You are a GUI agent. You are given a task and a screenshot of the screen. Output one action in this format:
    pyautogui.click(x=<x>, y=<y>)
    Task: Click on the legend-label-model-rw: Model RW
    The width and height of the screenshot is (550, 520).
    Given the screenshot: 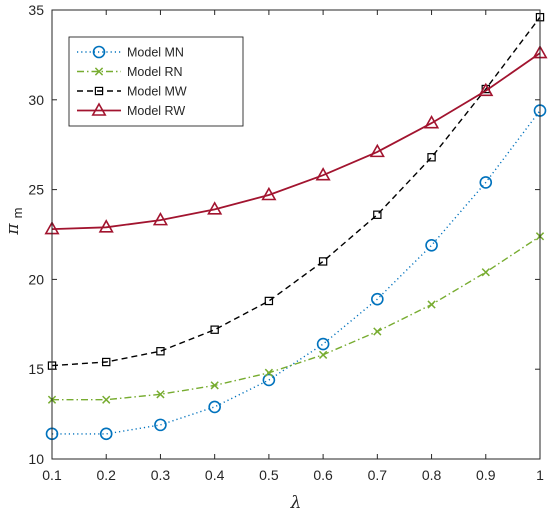 What is the action you would take?
    pyautogui.click(x=156, y=111)
    